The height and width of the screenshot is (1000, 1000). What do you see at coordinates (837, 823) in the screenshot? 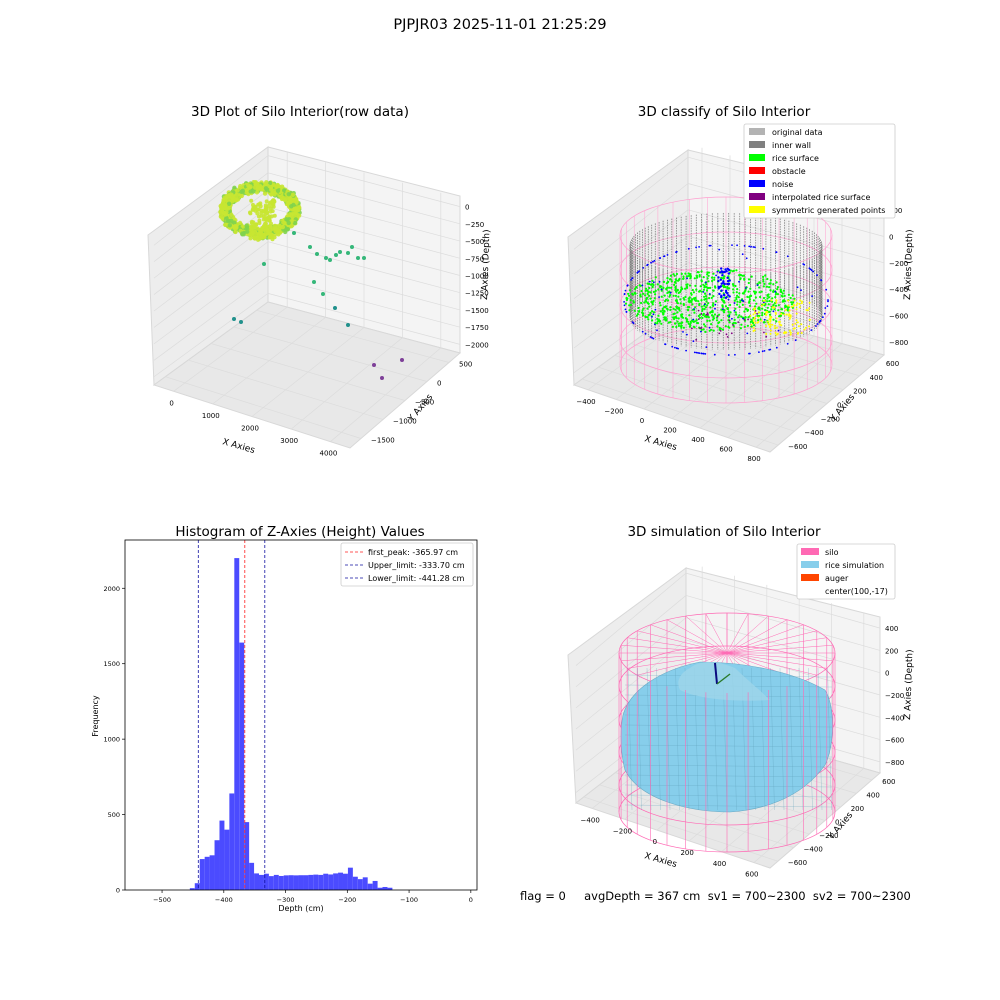
I see `p4-ytick: 0` at bounding box center [837, 823].